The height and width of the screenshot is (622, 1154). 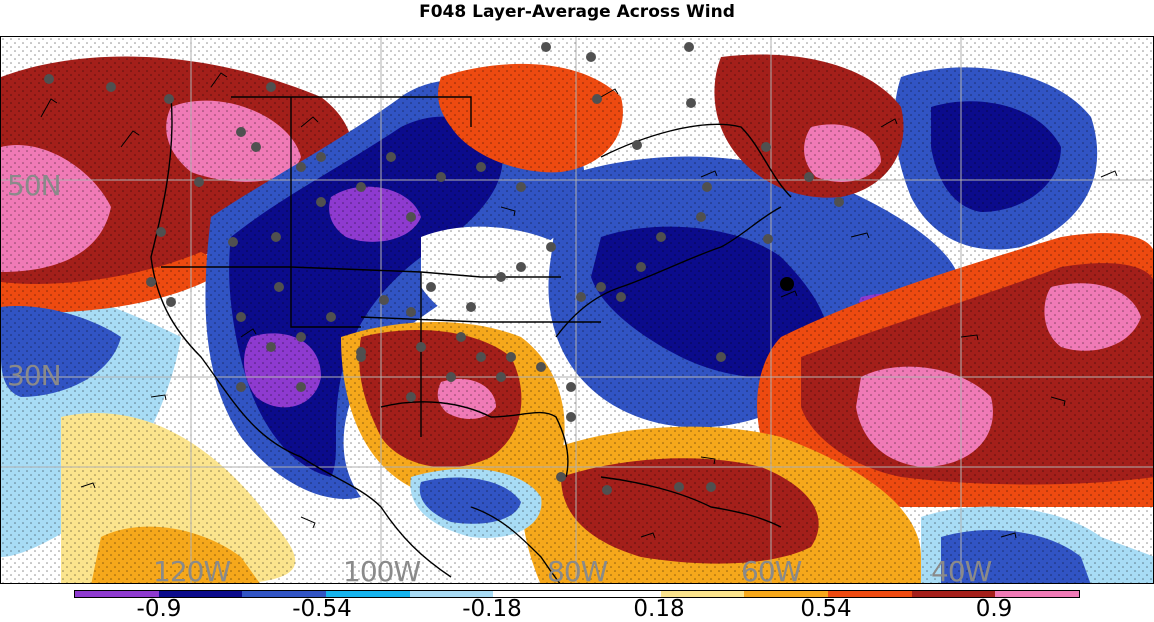 What do you see at coordinates (322, 609) in the screenshot?
I see `colorbar-tick-label: -0.54` at bounding box center [322, 609].